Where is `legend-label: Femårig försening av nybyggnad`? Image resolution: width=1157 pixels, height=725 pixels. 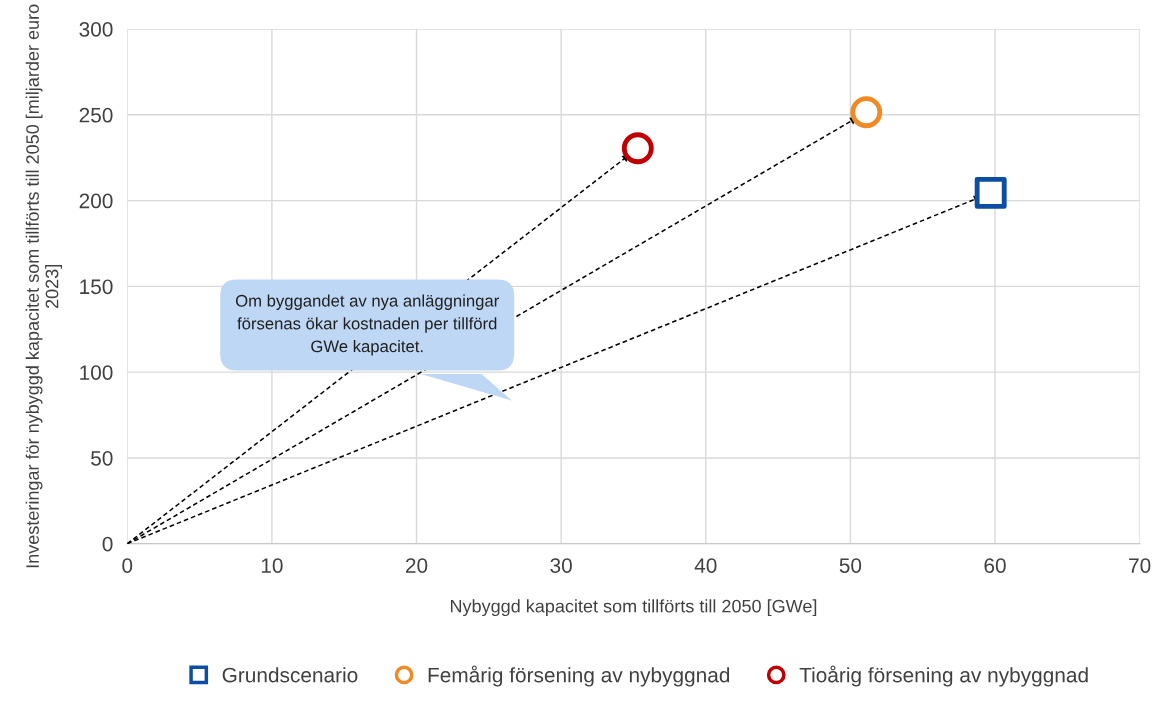
legend-label: Femårig försening av nybyggnad is located at coordinates (579, 676).